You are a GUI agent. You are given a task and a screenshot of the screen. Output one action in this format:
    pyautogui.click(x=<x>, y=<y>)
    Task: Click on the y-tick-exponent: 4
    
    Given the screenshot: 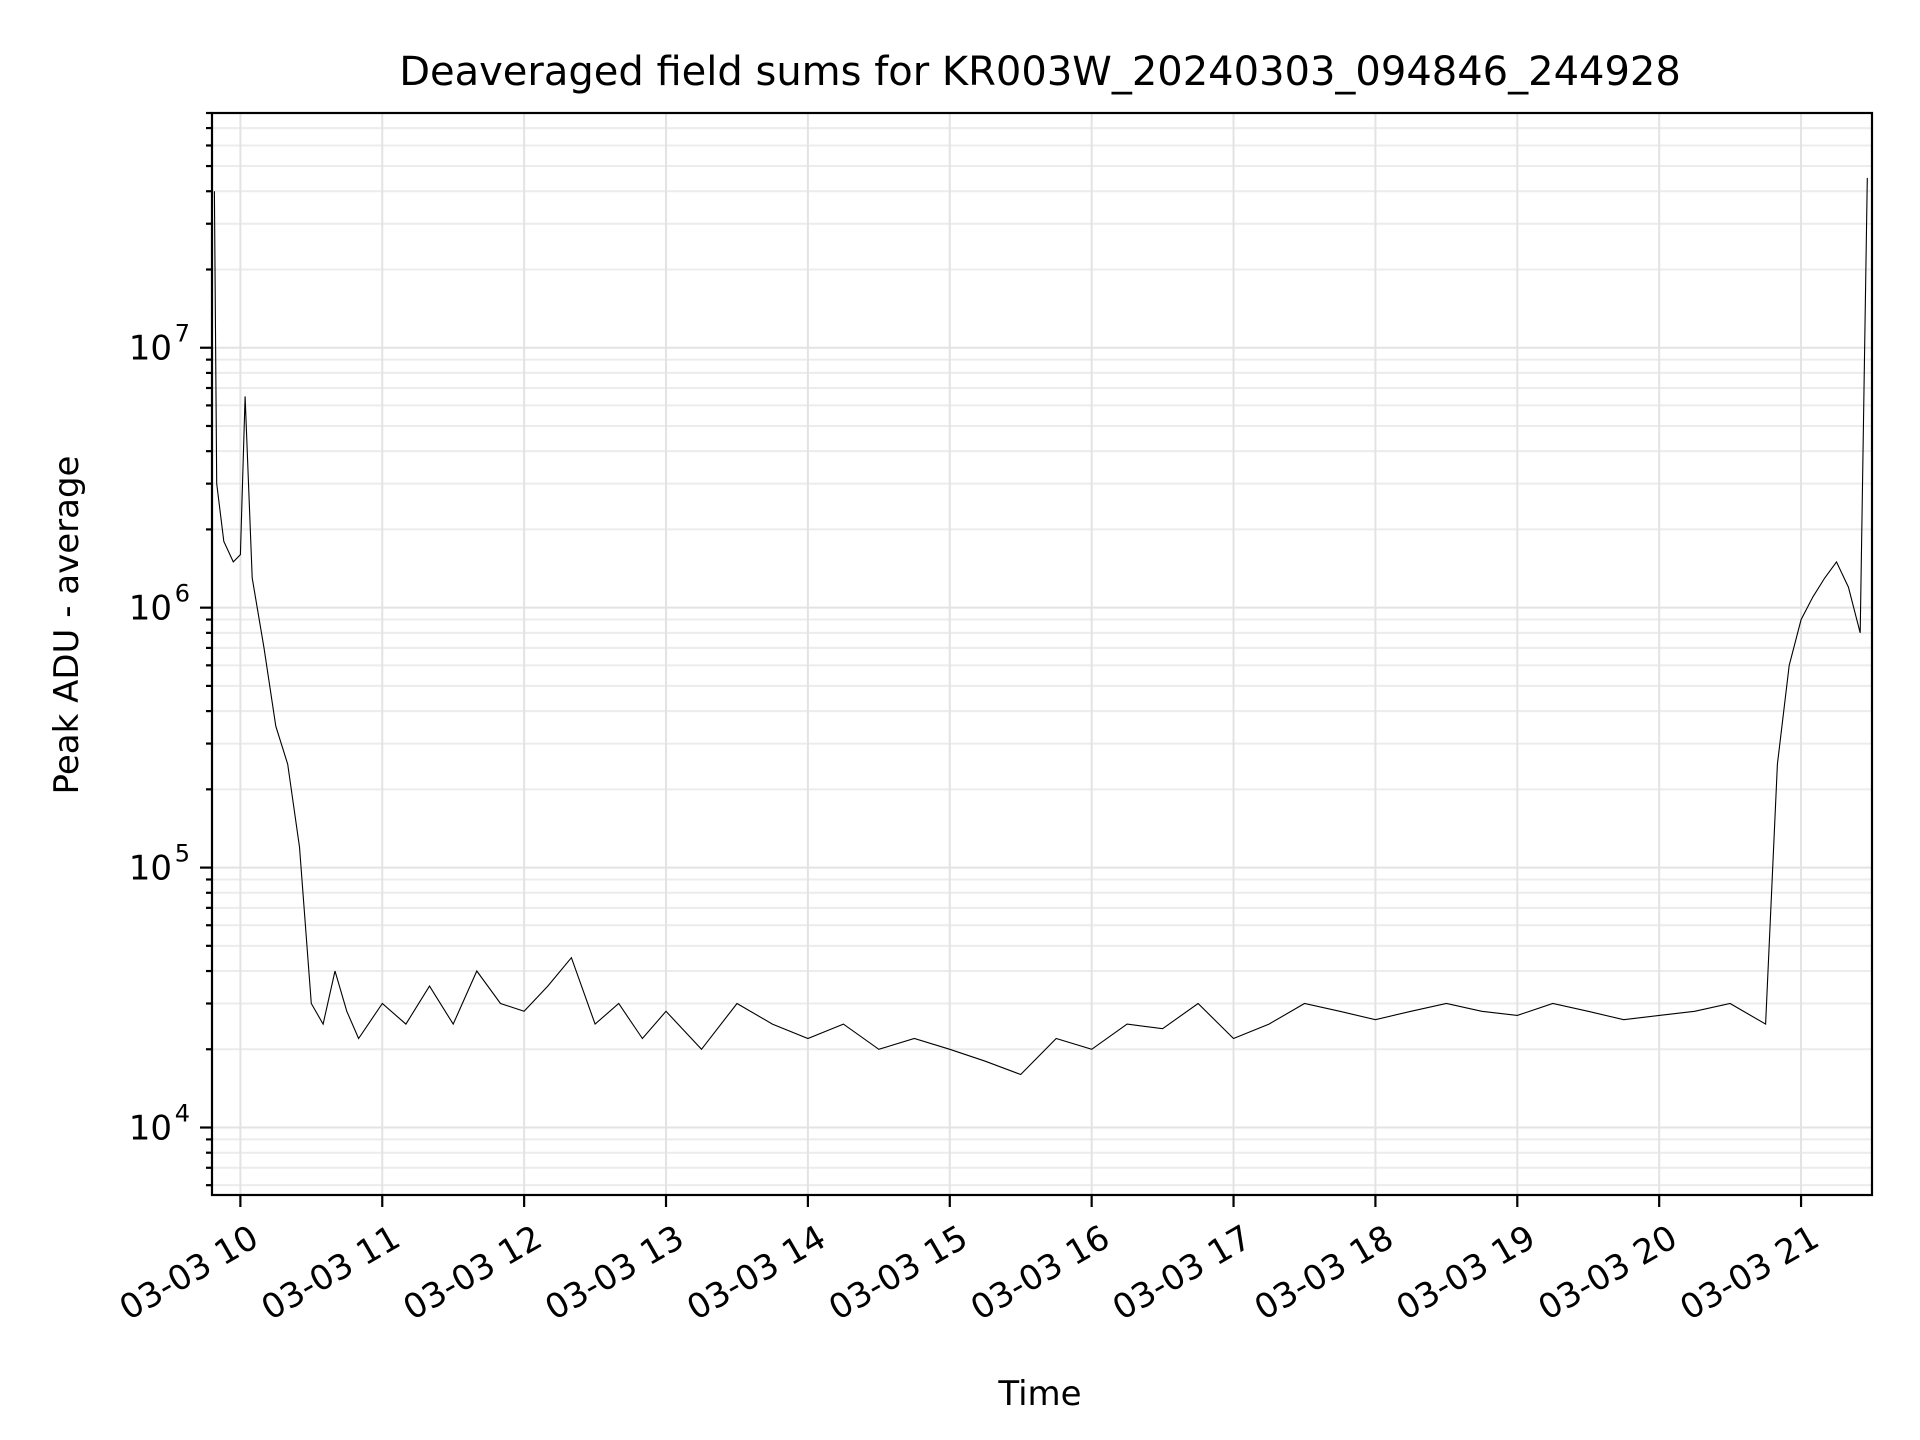 What is the action you would take?
    pyautogui.click(x=182, y=1114)
    